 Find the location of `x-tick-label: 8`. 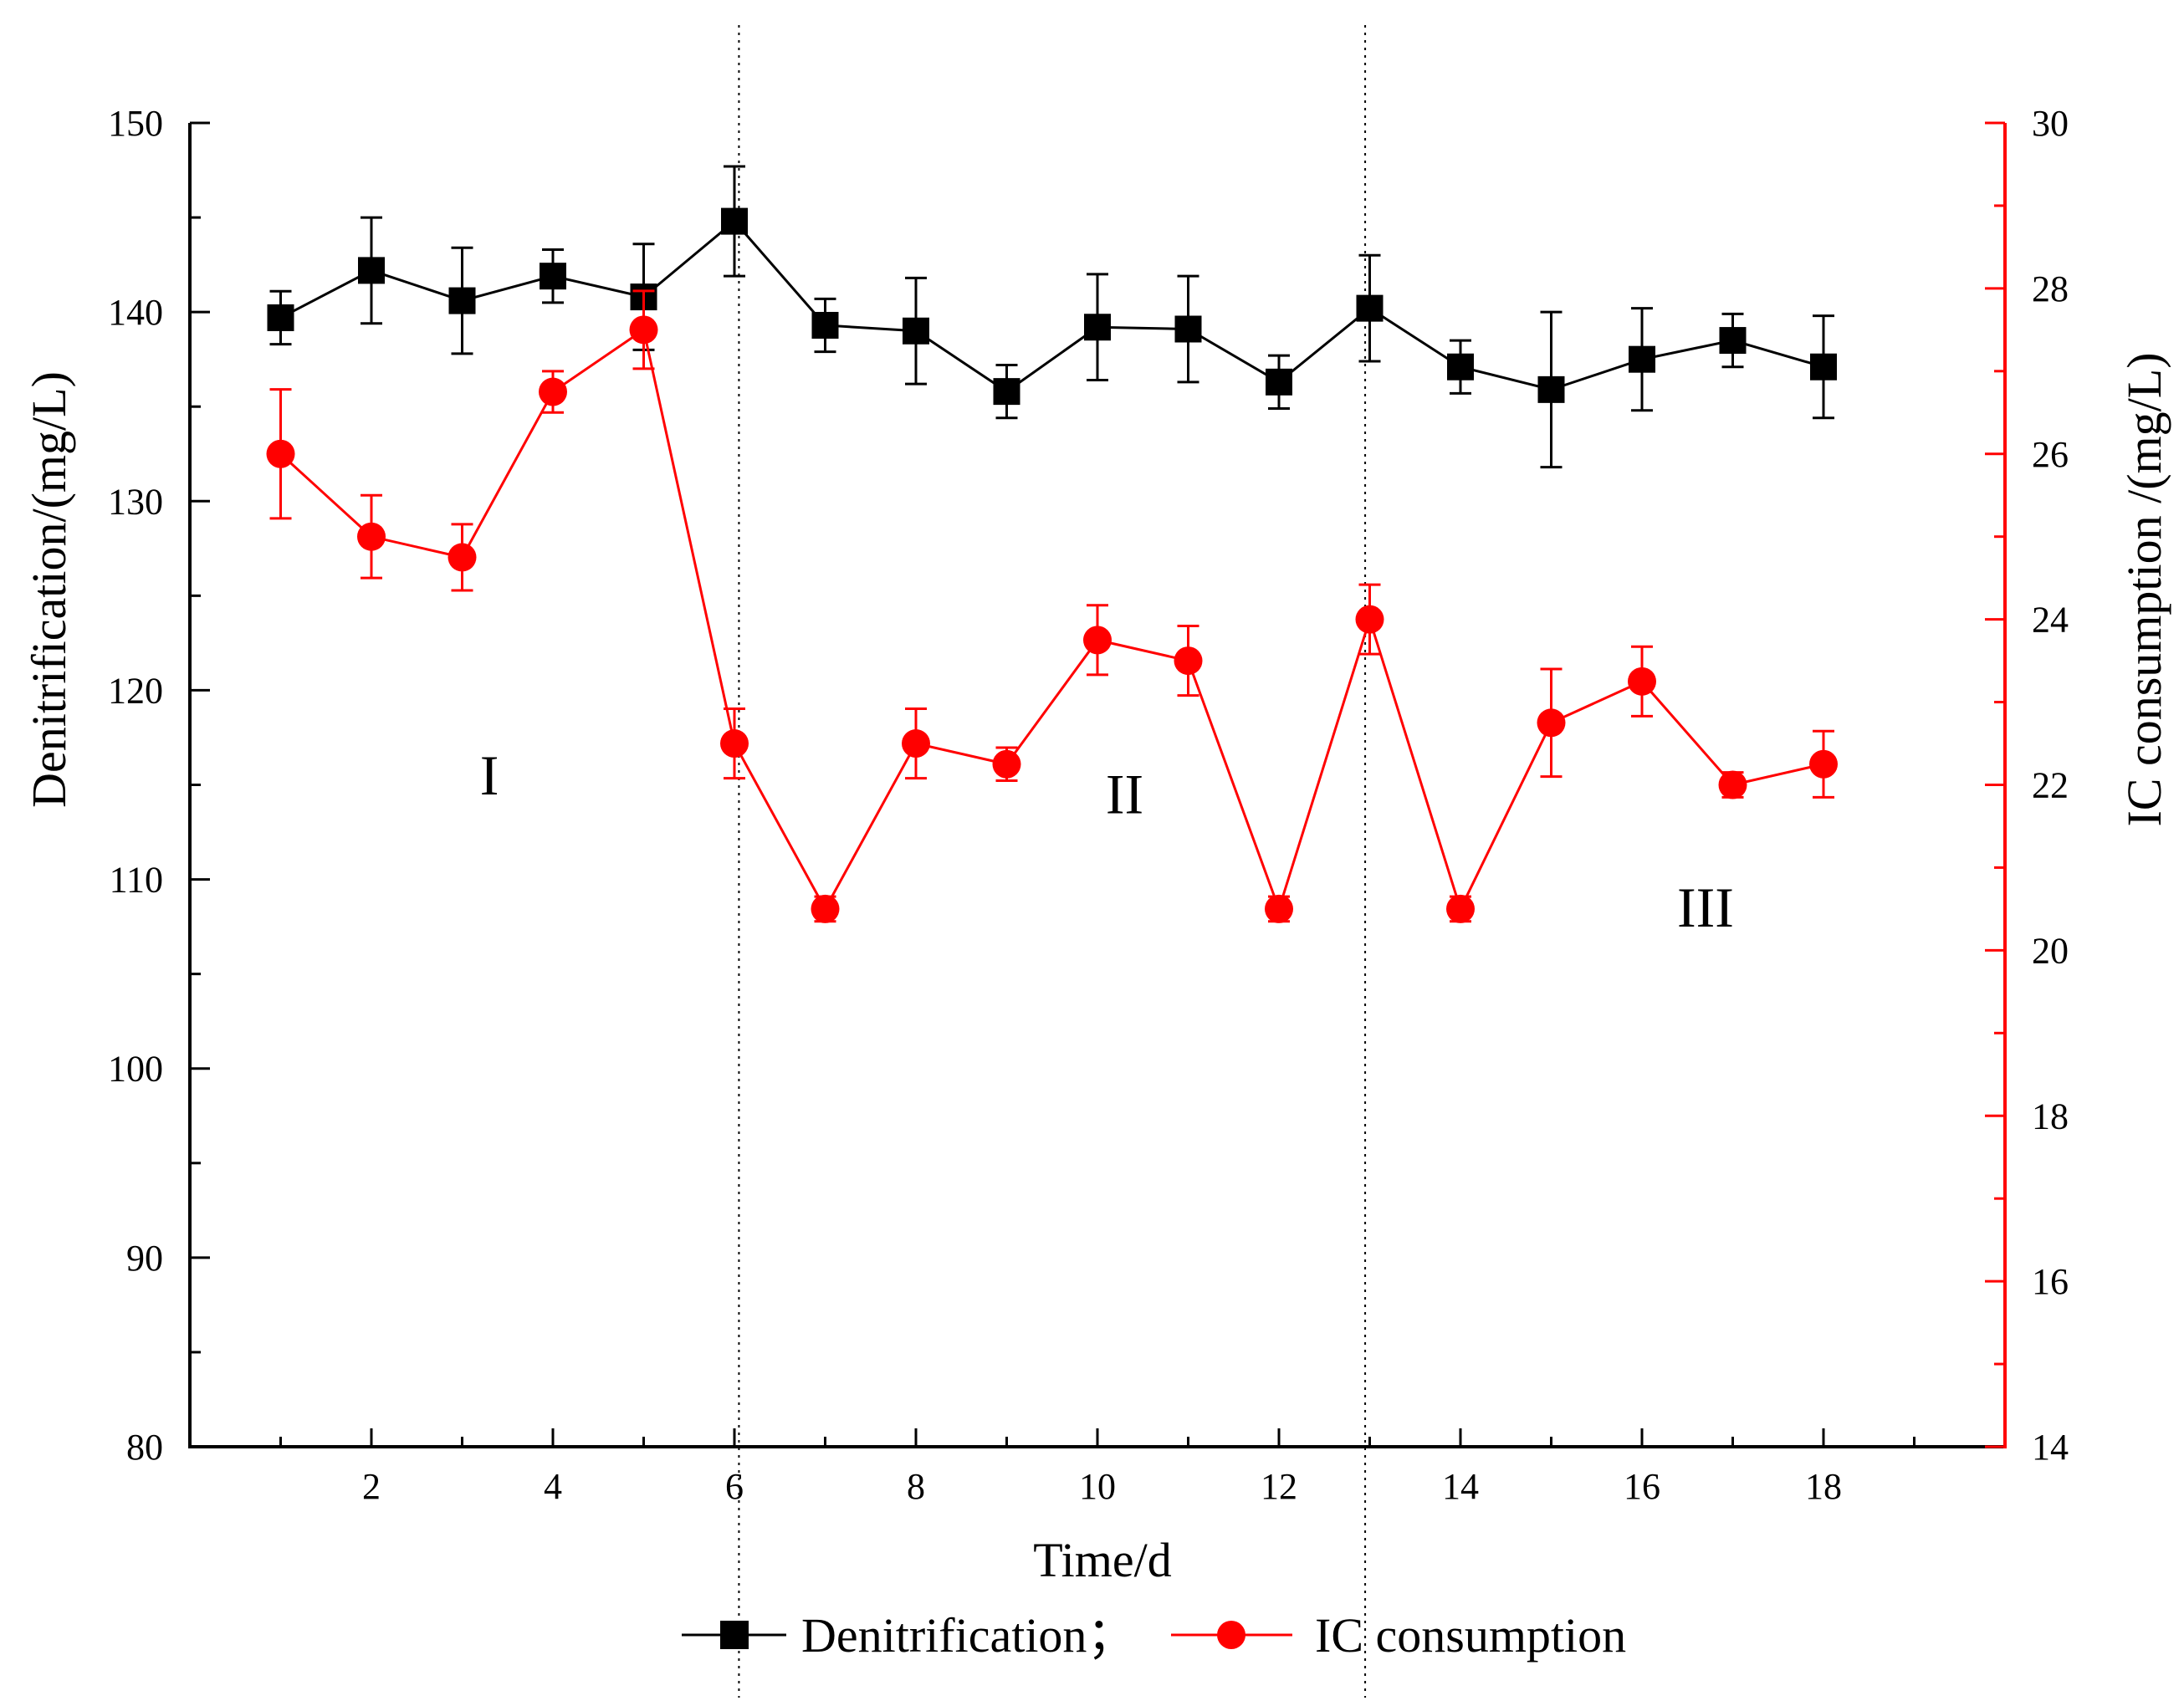

x-tick-label: 8 is located at coordinates (916, 1486).